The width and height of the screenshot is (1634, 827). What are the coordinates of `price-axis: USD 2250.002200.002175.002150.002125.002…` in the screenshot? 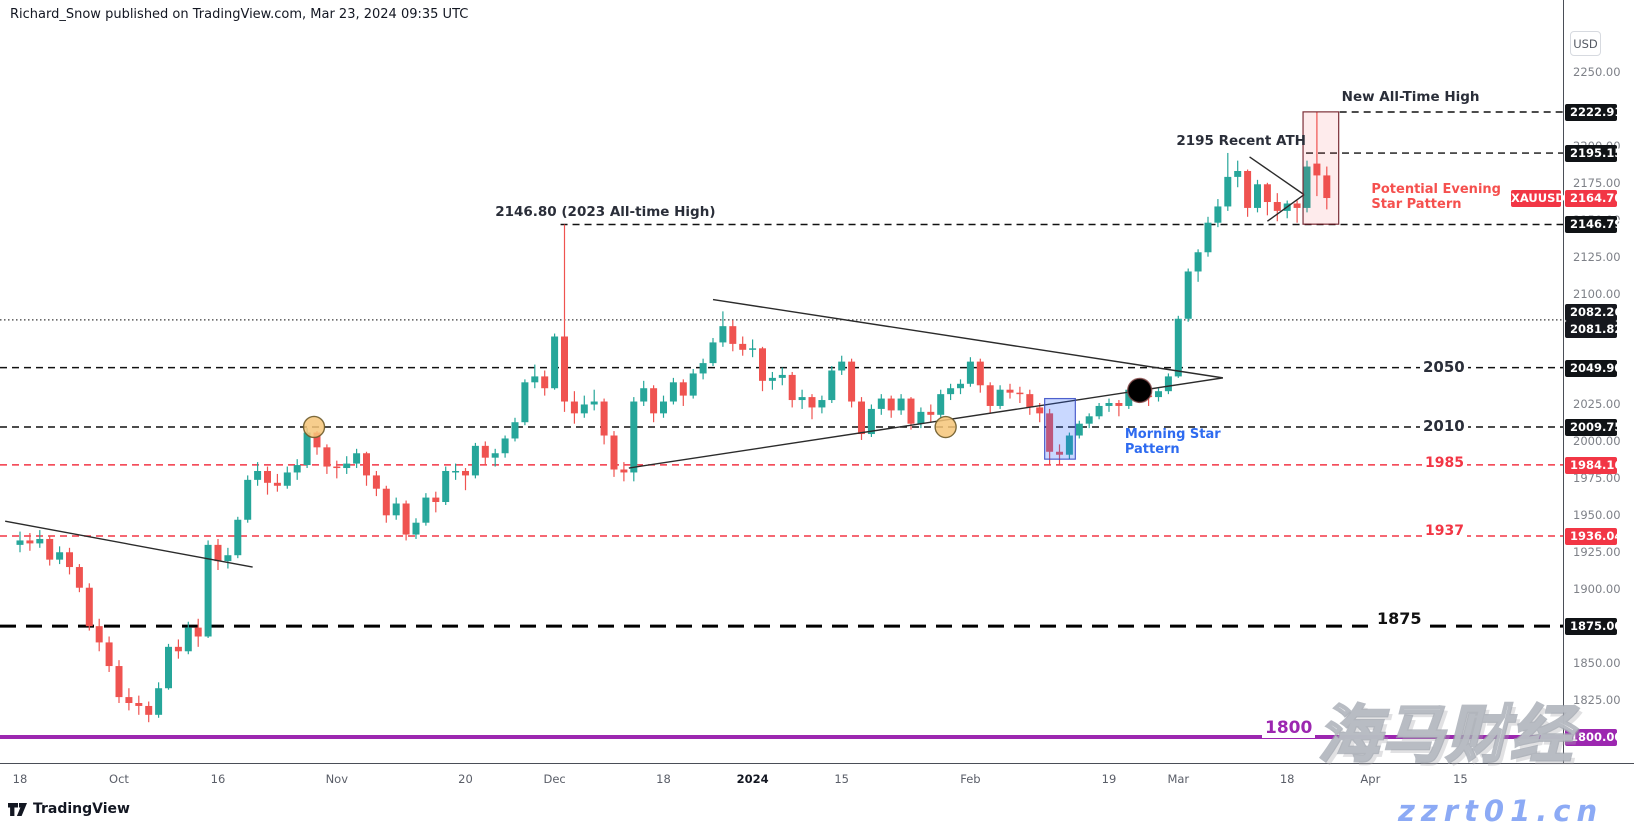 It's located at (1598, 381).